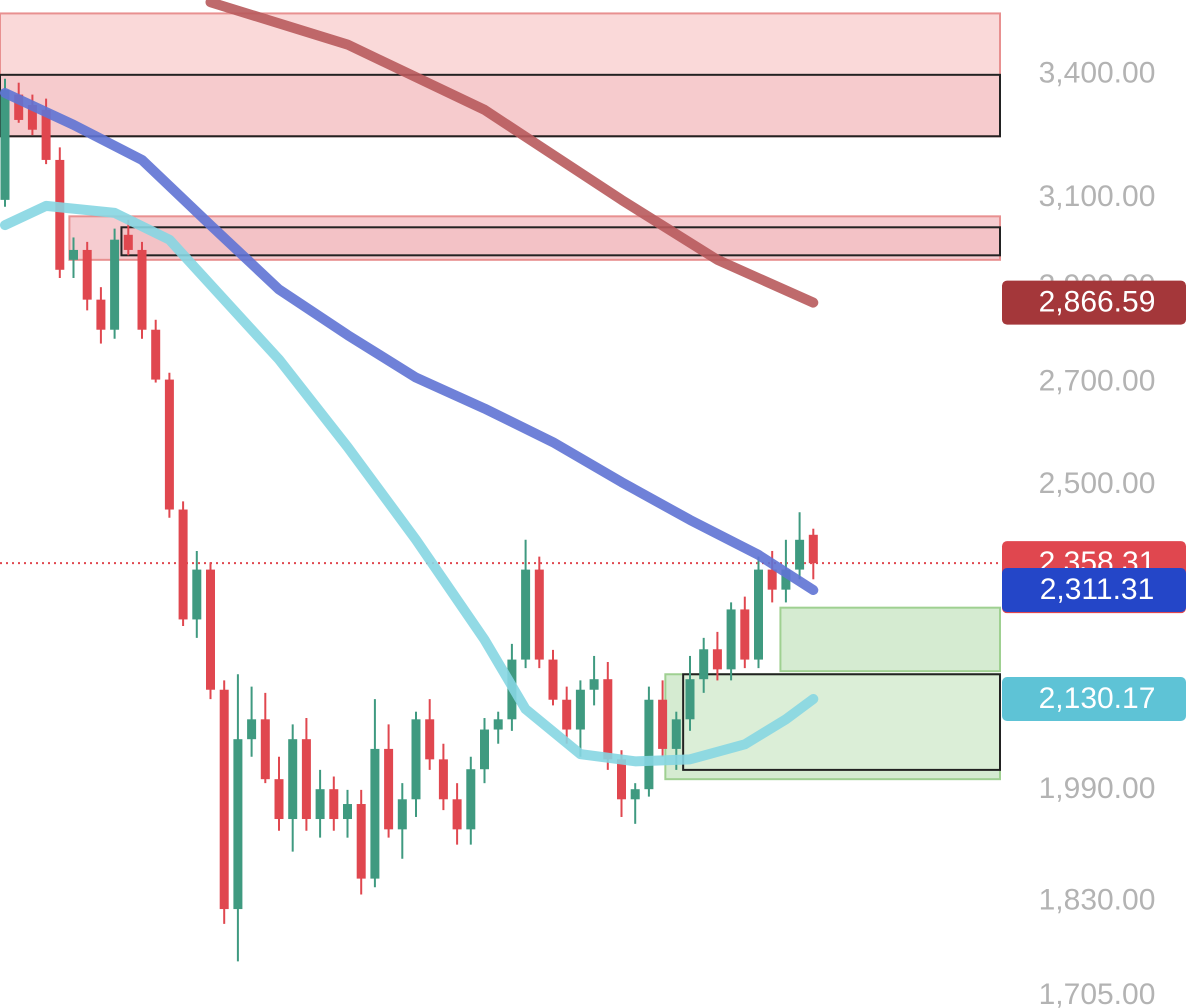 The height and width of the screenshot is (1008, 1200). What do you see at coordinates (1097, 698) in the screenshot?
I see `price-label: 2,130.17` at bounding box center [1097, 698].